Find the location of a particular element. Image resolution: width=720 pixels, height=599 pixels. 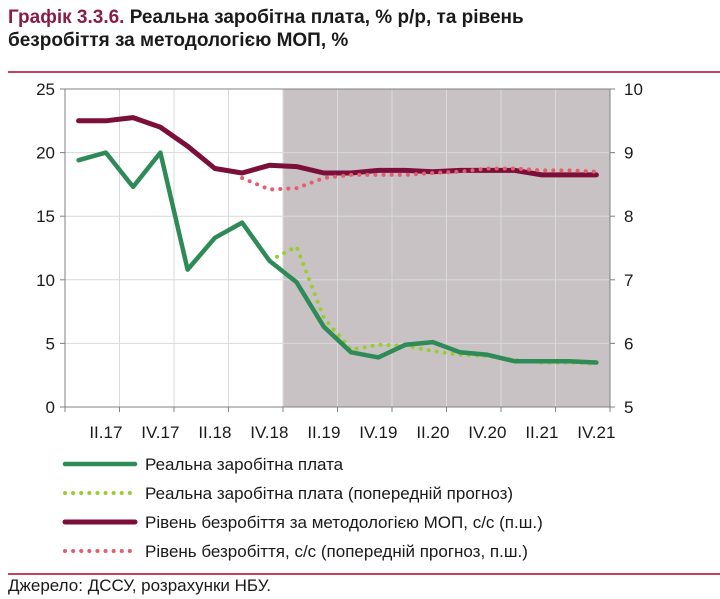

x-axis-tick-label: II.18 is located at coordinates (214, 432).